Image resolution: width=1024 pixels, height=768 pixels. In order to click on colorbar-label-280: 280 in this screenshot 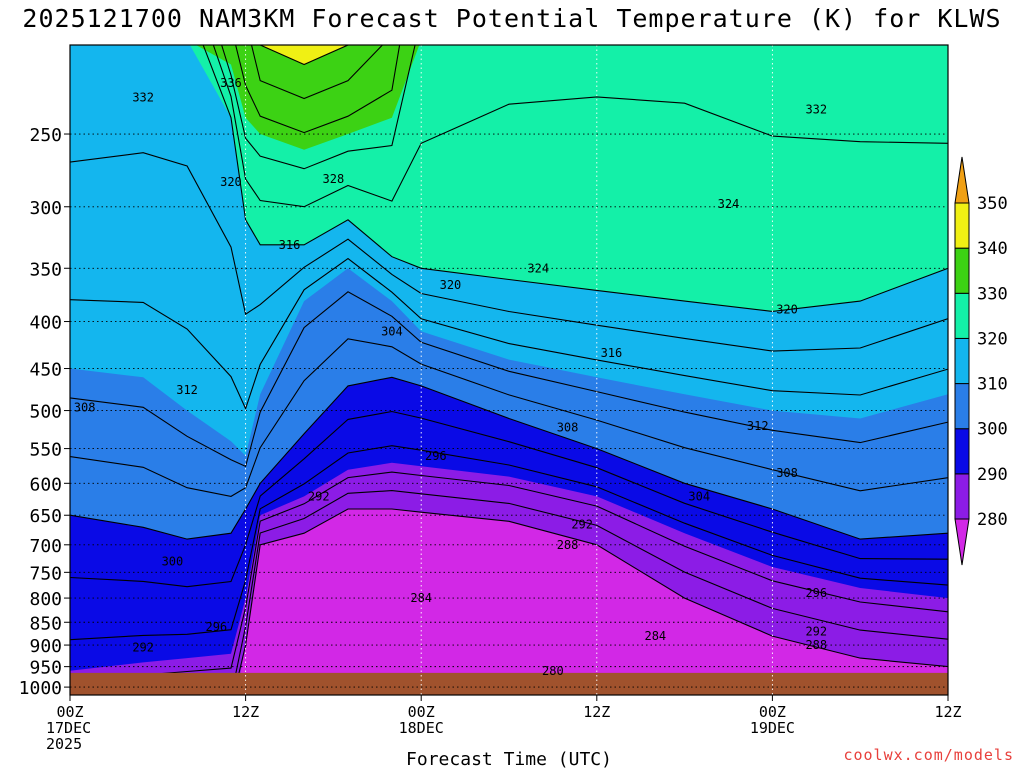, I will do `click(992, 520)`.